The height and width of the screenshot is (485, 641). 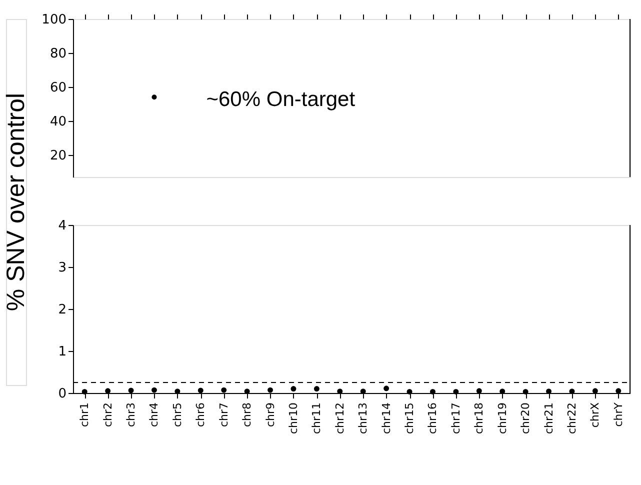 I want to click on y-axis-title: % SNV over control, so click(x=16, y=202).